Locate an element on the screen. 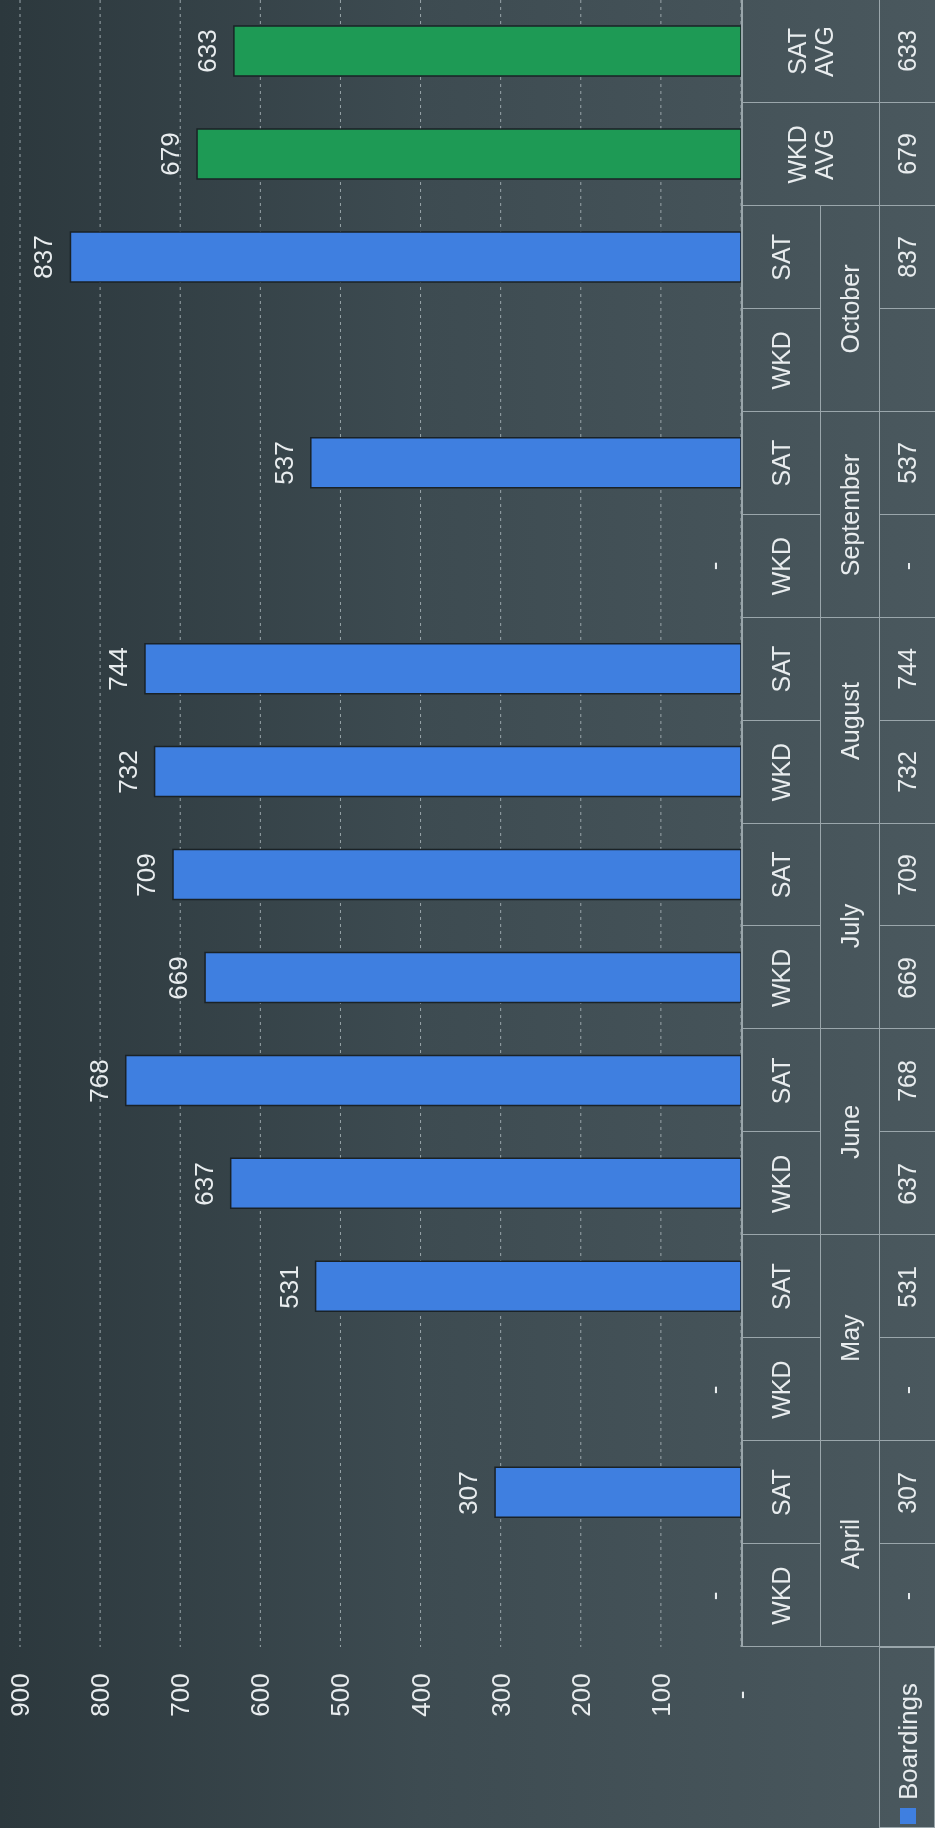 The width and height of the screenshot is (935, 1828). data-label: 669 is located at coordinates (906, 978).